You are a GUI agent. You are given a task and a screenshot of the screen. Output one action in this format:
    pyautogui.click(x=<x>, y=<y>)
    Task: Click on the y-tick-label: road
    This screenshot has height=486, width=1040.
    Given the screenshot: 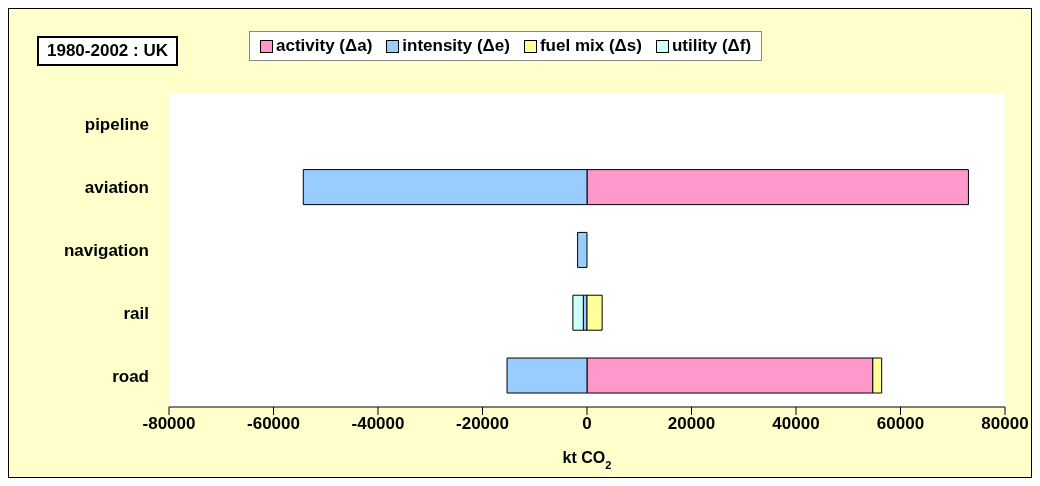 What is the action you would take?
    pyautogui.click(x=130, y=376)
    